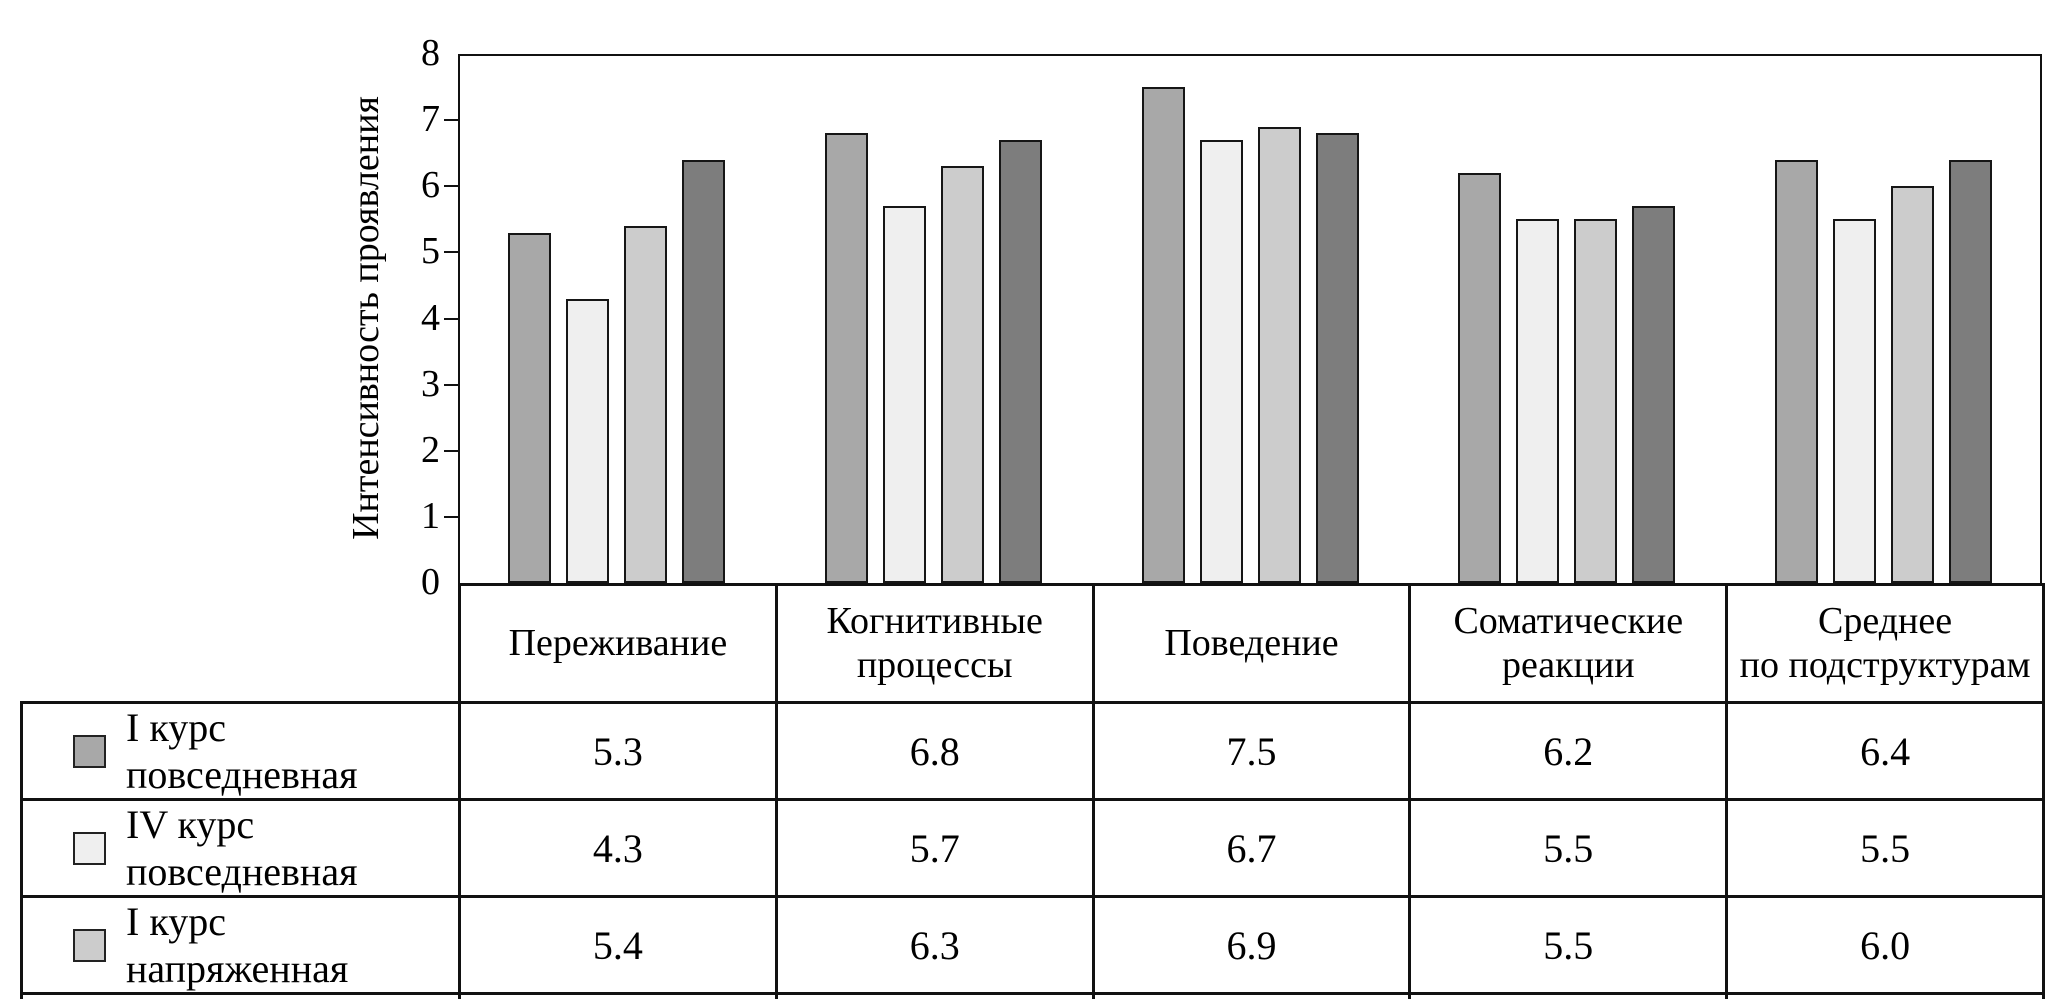 Image resolution: width=2055 pixels, height=999 pixels. I want to click on y-tick-label: 8, so click(430, 53).